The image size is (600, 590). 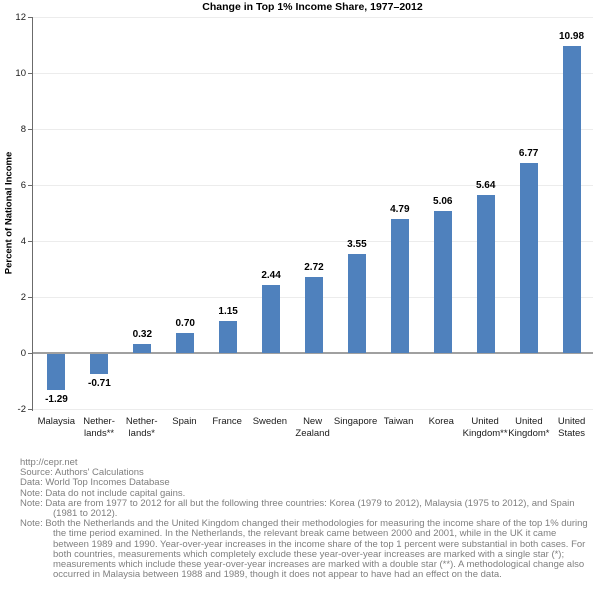 I want to click on y-tick-label: 6, so click(x=23, y=185).